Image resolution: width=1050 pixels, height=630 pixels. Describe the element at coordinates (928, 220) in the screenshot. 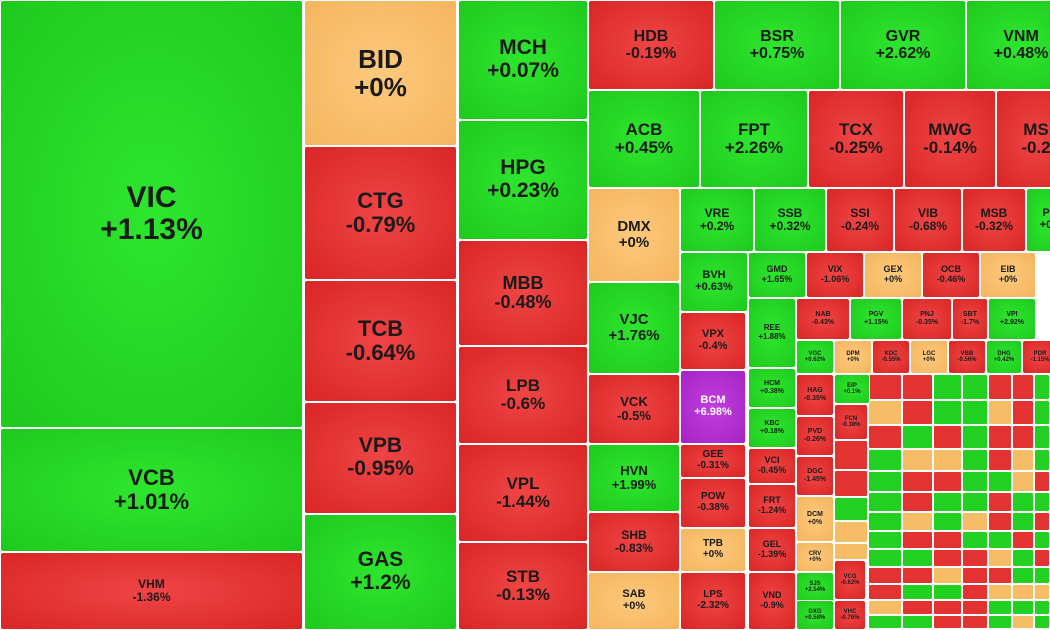

I see `stock-tile-vib: VIB -0.68%` at that location.